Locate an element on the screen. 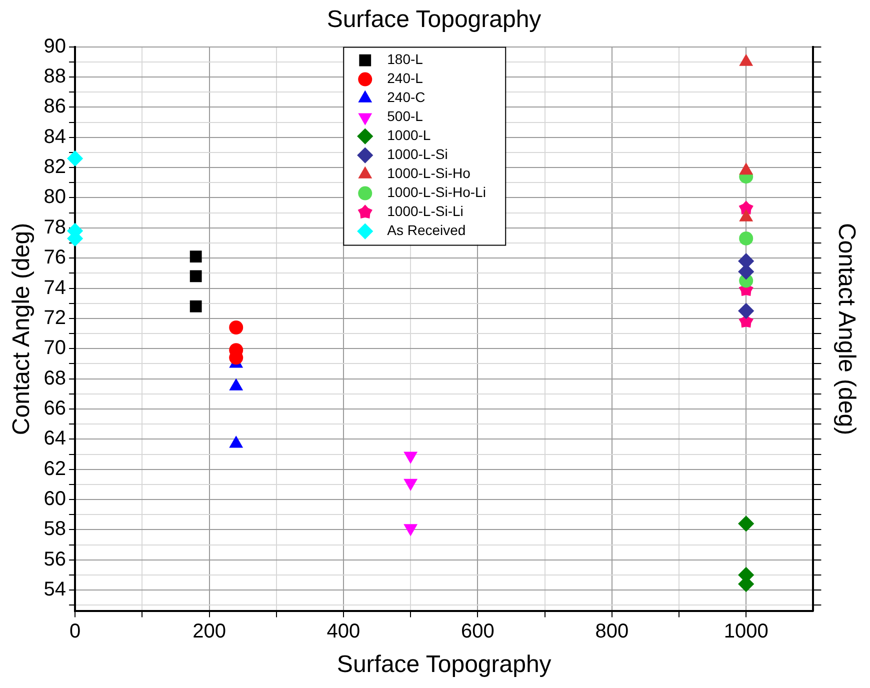 The width and height of the screenshot is (870, 688). x-tick-label: 600 is located at coordinates (477, 631).